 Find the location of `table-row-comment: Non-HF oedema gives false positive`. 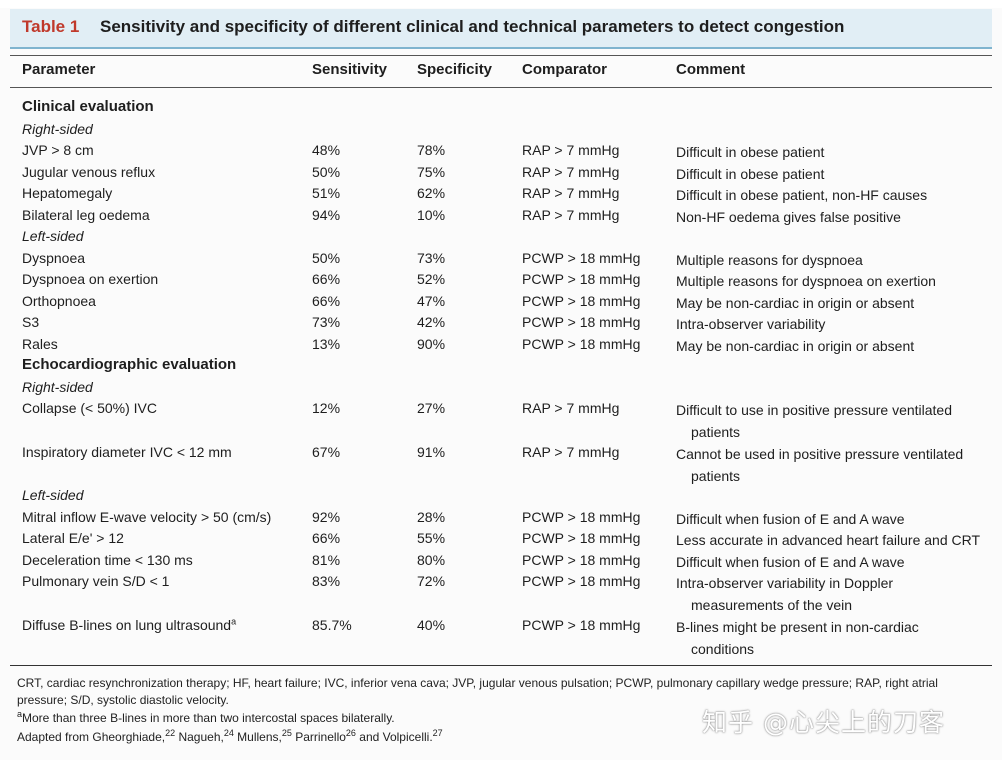

table-row-comment: Non-HF oedema gives false positive is located at coordinates (833, 217).